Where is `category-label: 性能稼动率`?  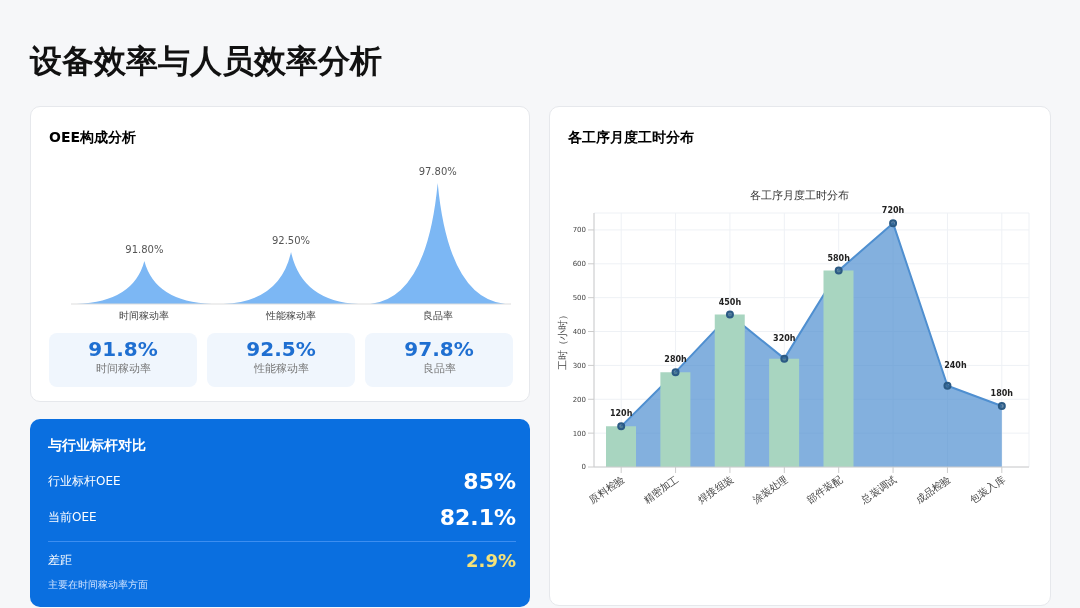
category-label: 性能稼动率 is located at coordinates (281, 368).